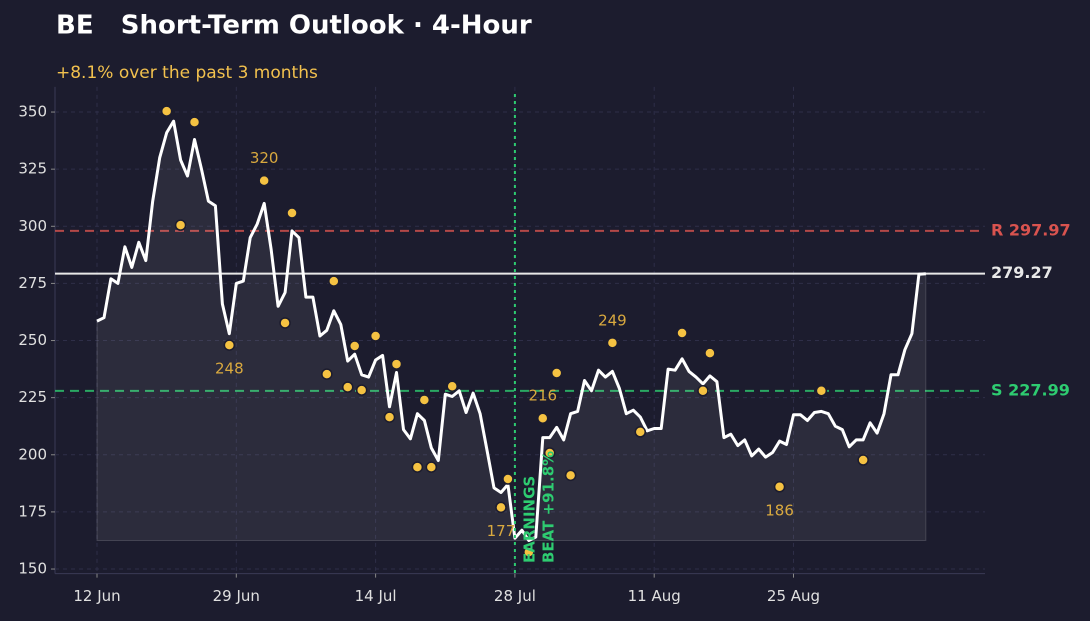 This screenshot has height=621, width=1090. Describe the element at coordinates (32, 112) in the screenshot. I see `y-tick-label: 350` at that location.